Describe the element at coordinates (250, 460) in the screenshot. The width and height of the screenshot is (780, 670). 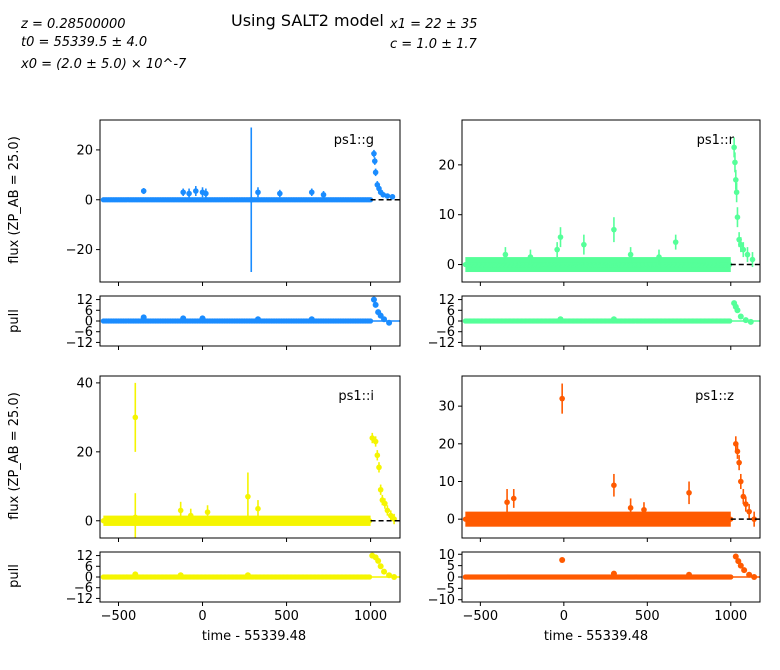
I see `flux-data-ps1-i` at that location.